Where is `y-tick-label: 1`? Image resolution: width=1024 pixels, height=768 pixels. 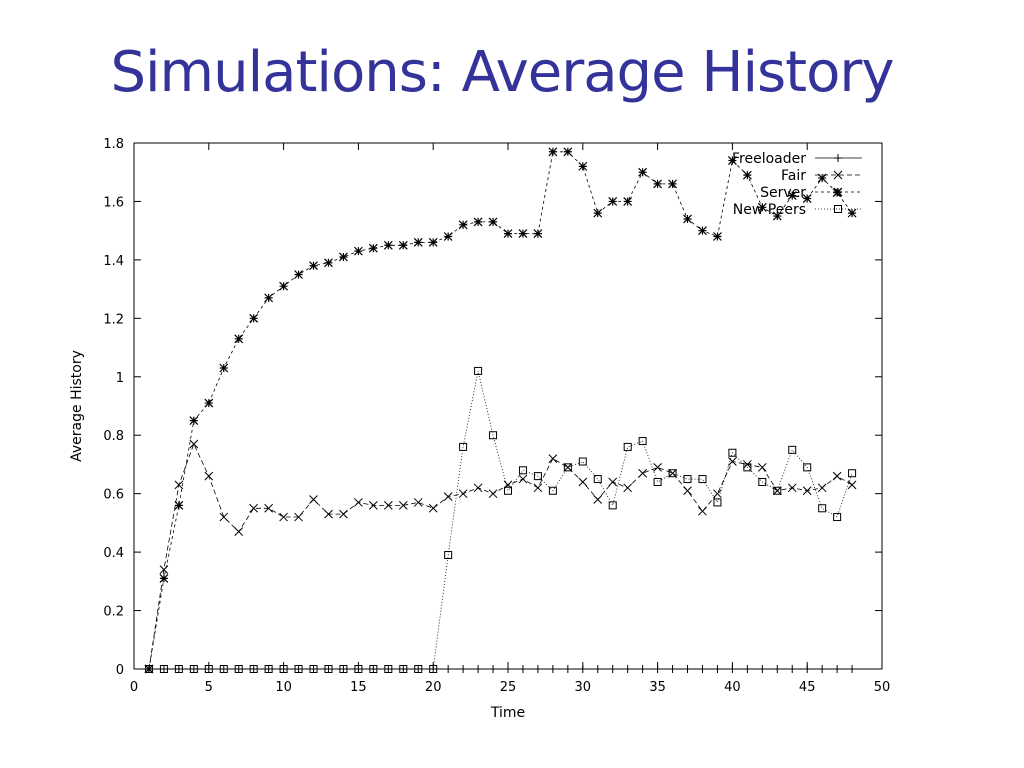
y-tick-label: 1 is located at coordinates (120, 378).